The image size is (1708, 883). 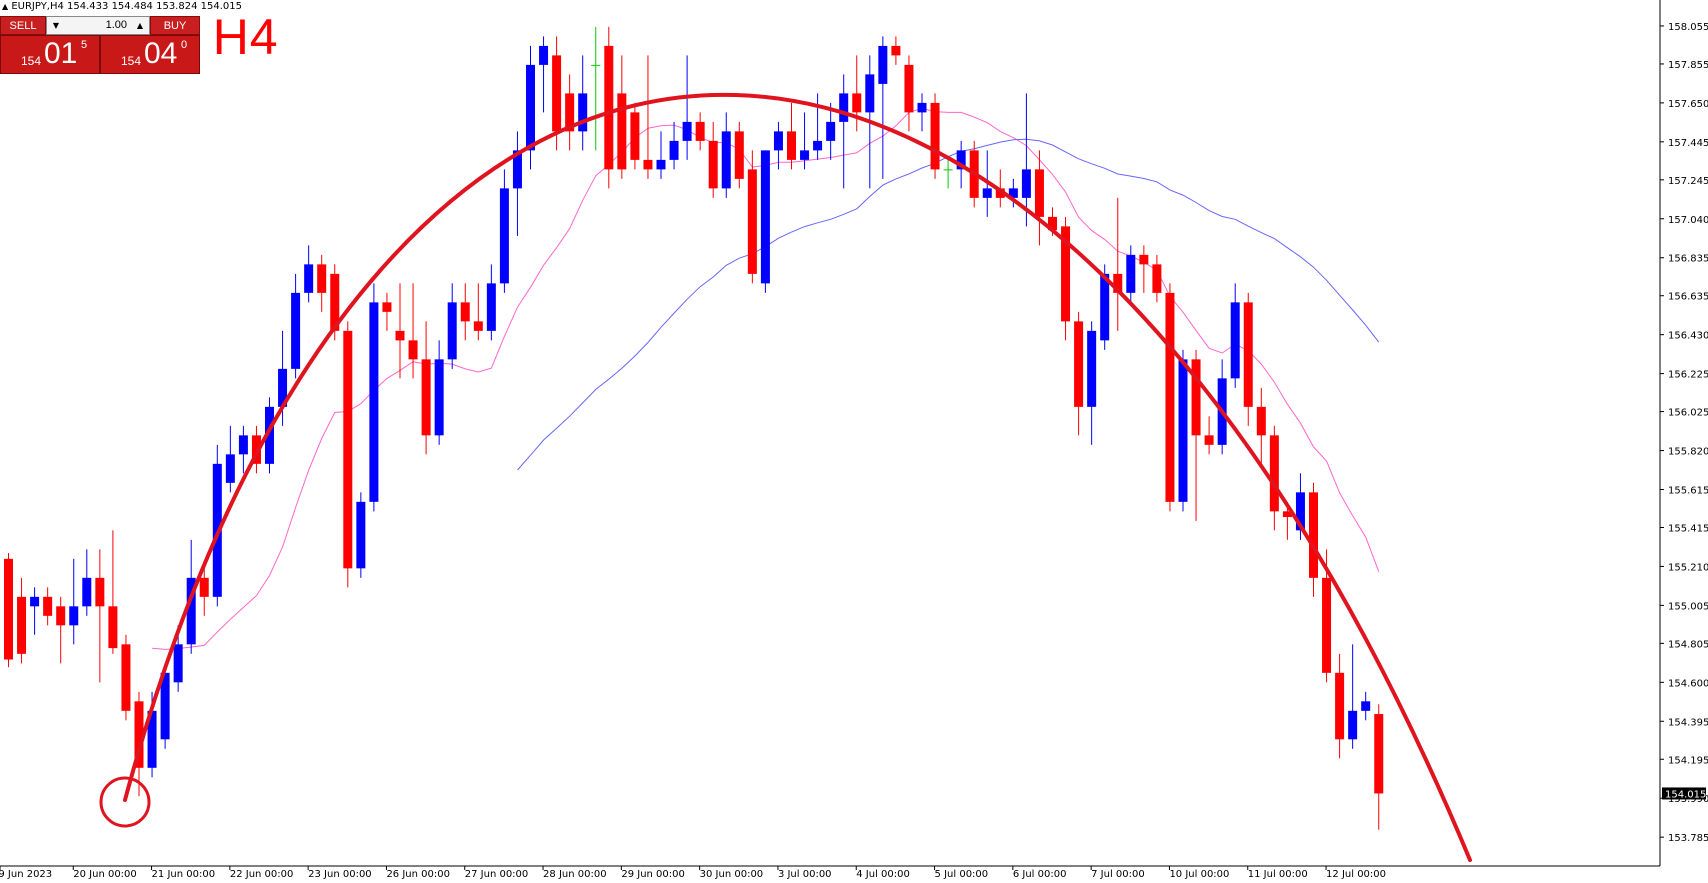 What do you see at coordinates (116, 25) in the screenshot?
I see `lot-size-value: 1.00` at bounding box center [116, 25].